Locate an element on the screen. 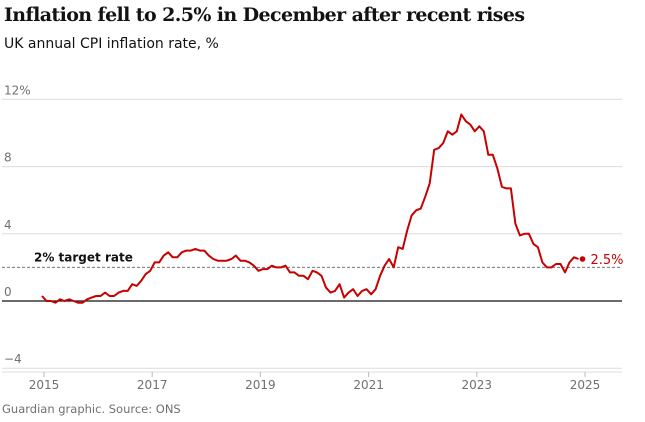  y-tick-label: 12% is located at coordinates (17, 90).